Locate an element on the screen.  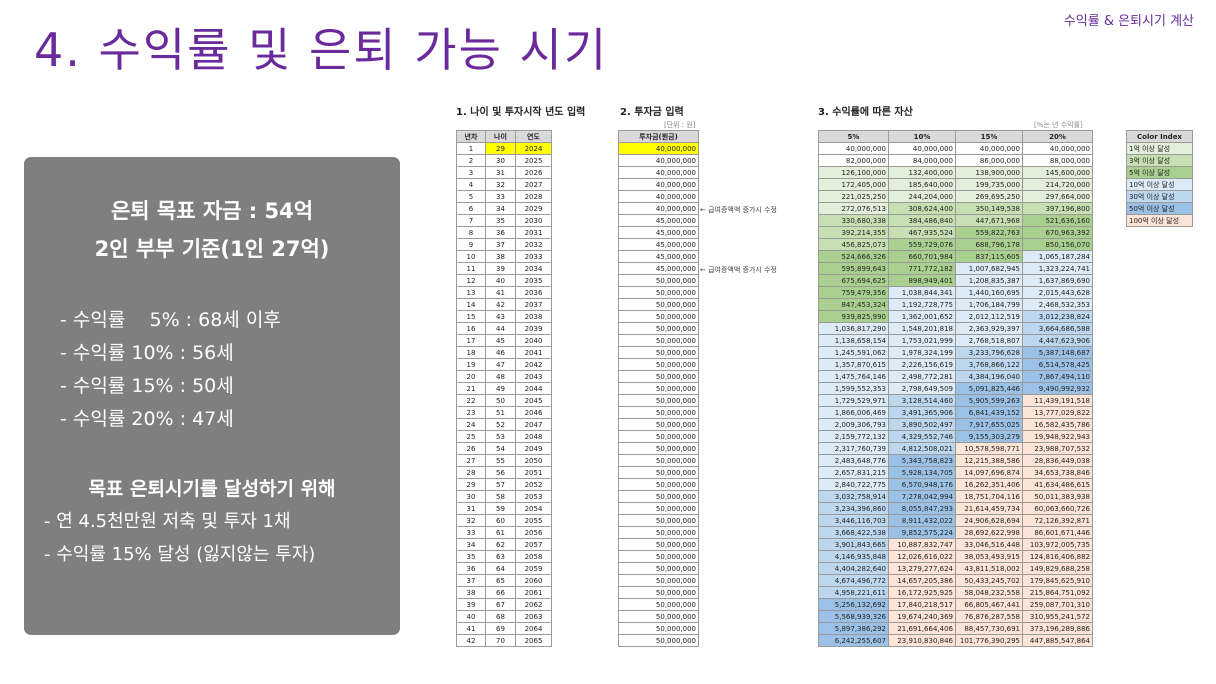
year-cell: 2024 is located at coordinates (533, 148).